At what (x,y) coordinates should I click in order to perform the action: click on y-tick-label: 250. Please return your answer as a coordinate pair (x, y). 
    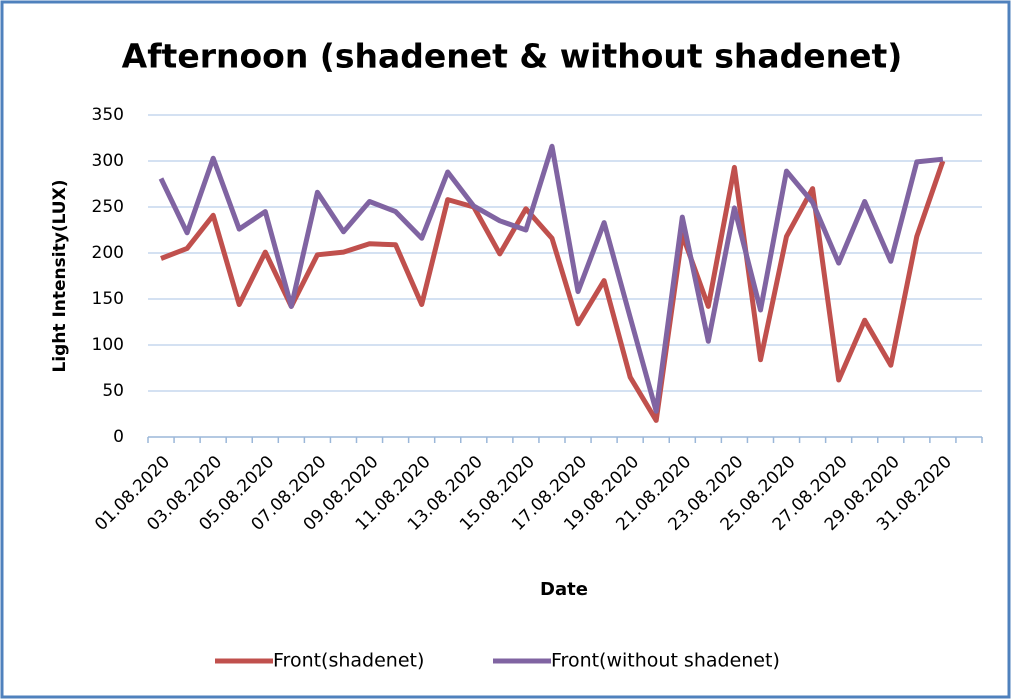
    Looking at the image, I should click on (108, 207).